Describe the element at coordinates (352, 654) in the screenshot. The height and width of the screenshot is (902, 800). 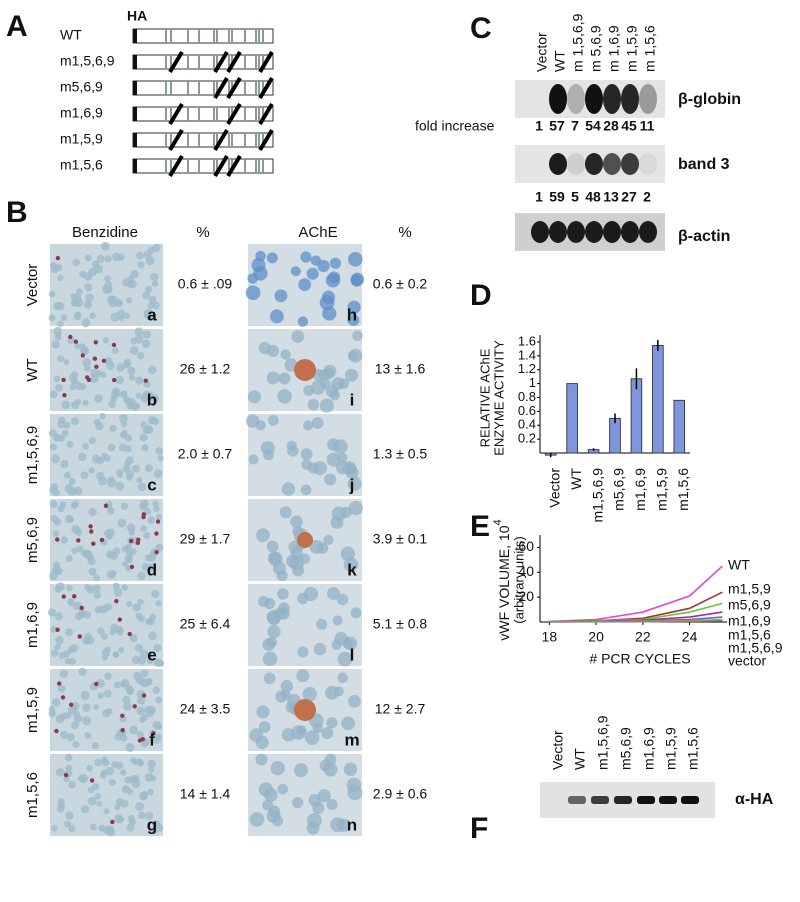
I see `panel-letter: l` at that location.